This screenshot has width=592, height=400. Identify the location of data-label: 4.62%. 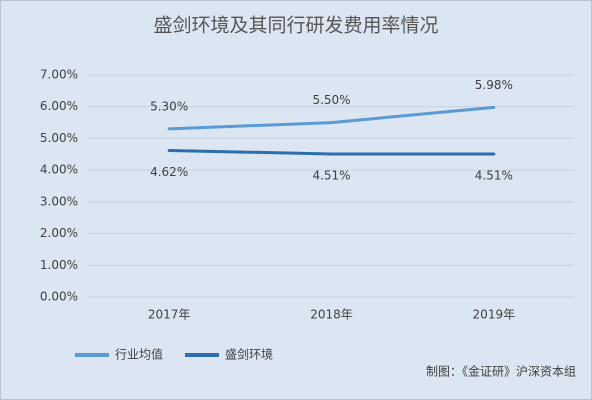
(169, 172).